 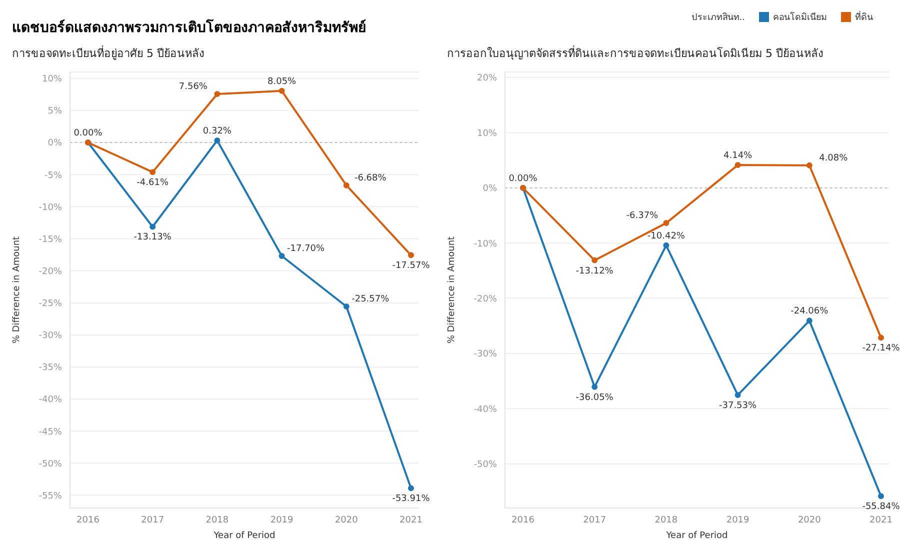 What do you see at coordinates (881, 507) in the screenshot?
I see `data-label: -55.84%` at bounding box center [881, 507].